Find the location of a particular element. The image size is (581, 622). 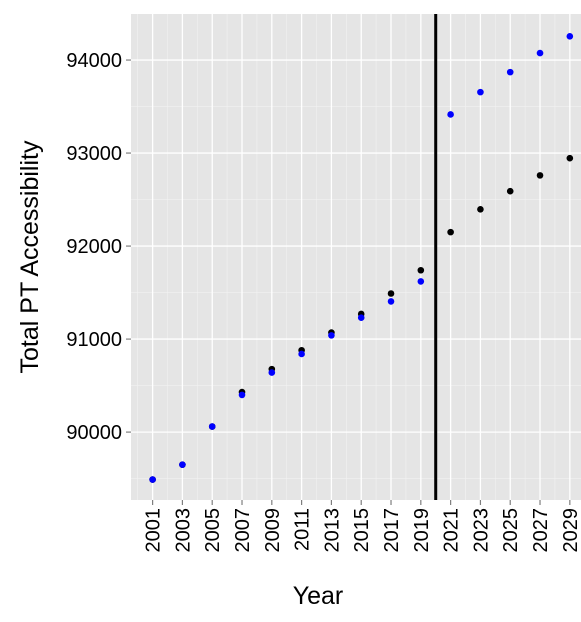

y-axis-title: Total PT Accessibility is located at coordinates (30, 256).